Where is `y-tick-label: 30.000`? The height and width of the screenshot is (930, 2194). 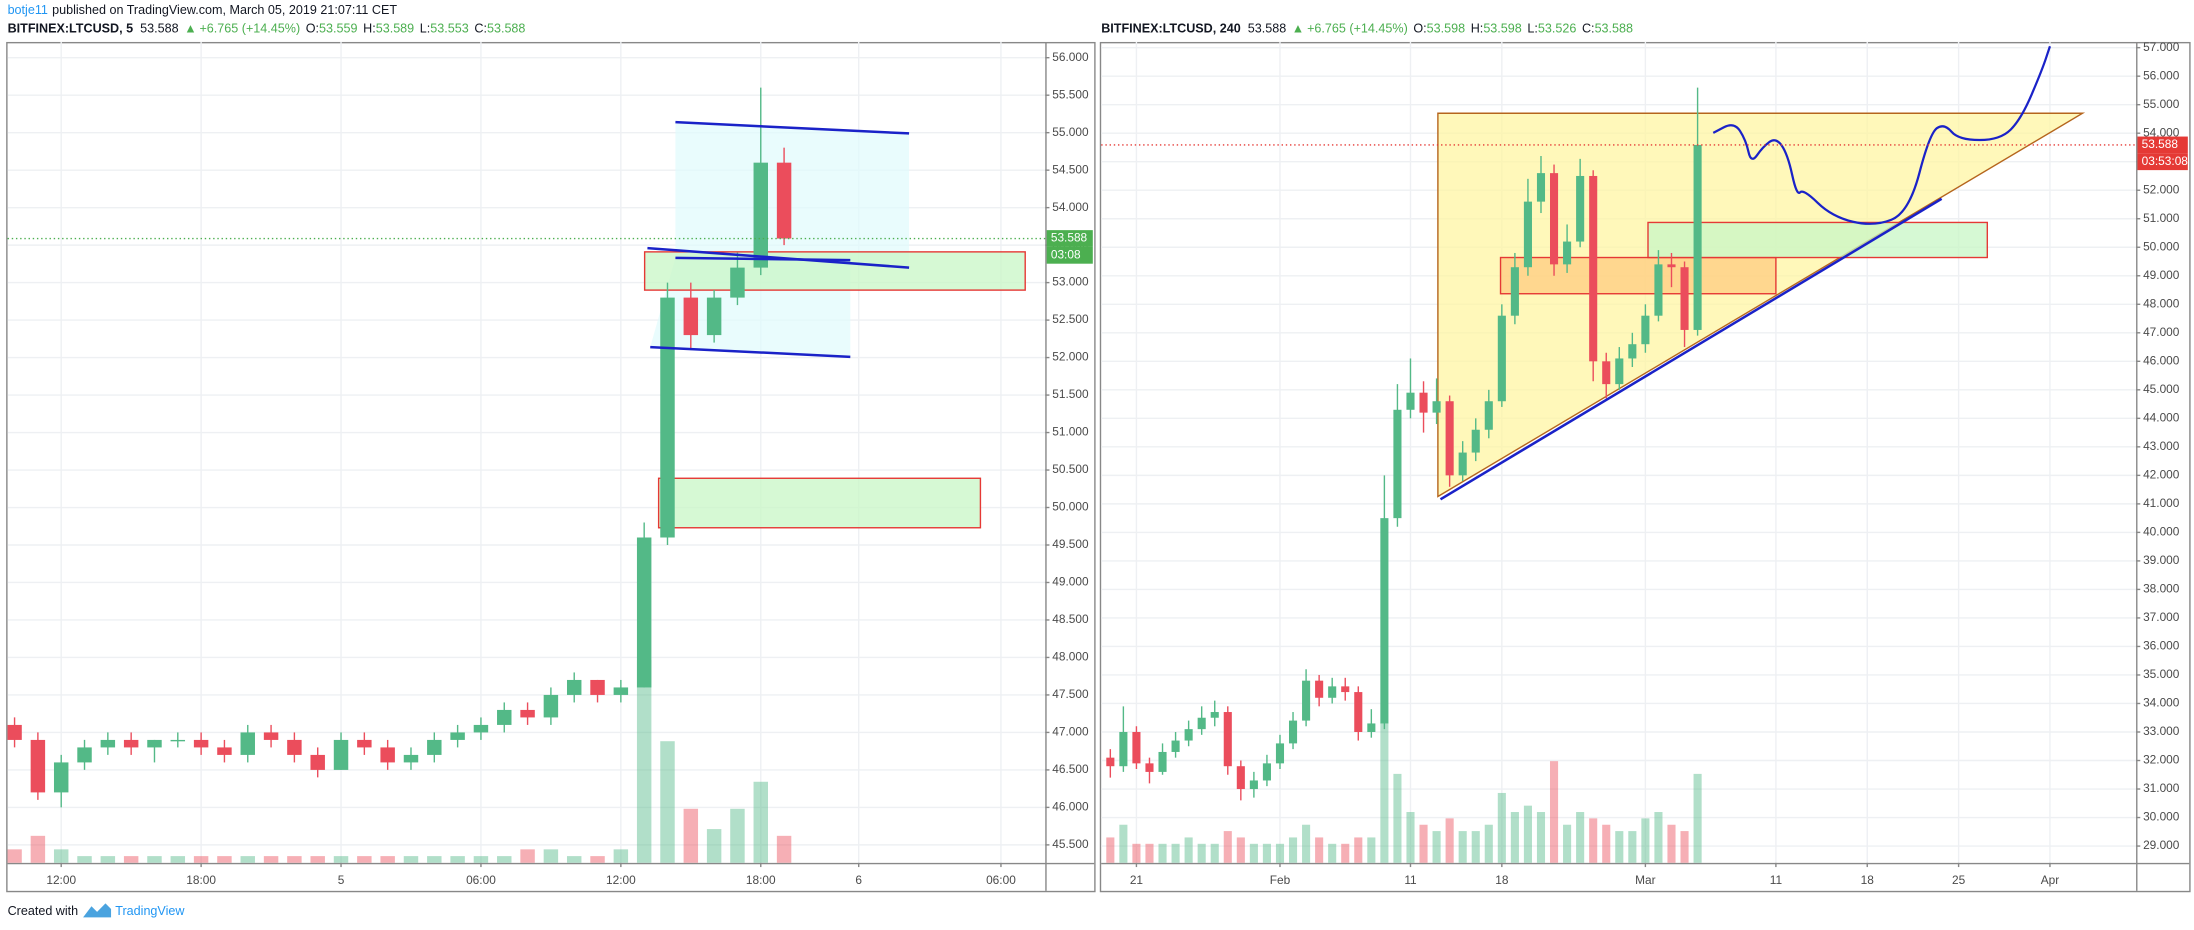
y-tick-label: 30.000 is located at coordinates (2161, 817).